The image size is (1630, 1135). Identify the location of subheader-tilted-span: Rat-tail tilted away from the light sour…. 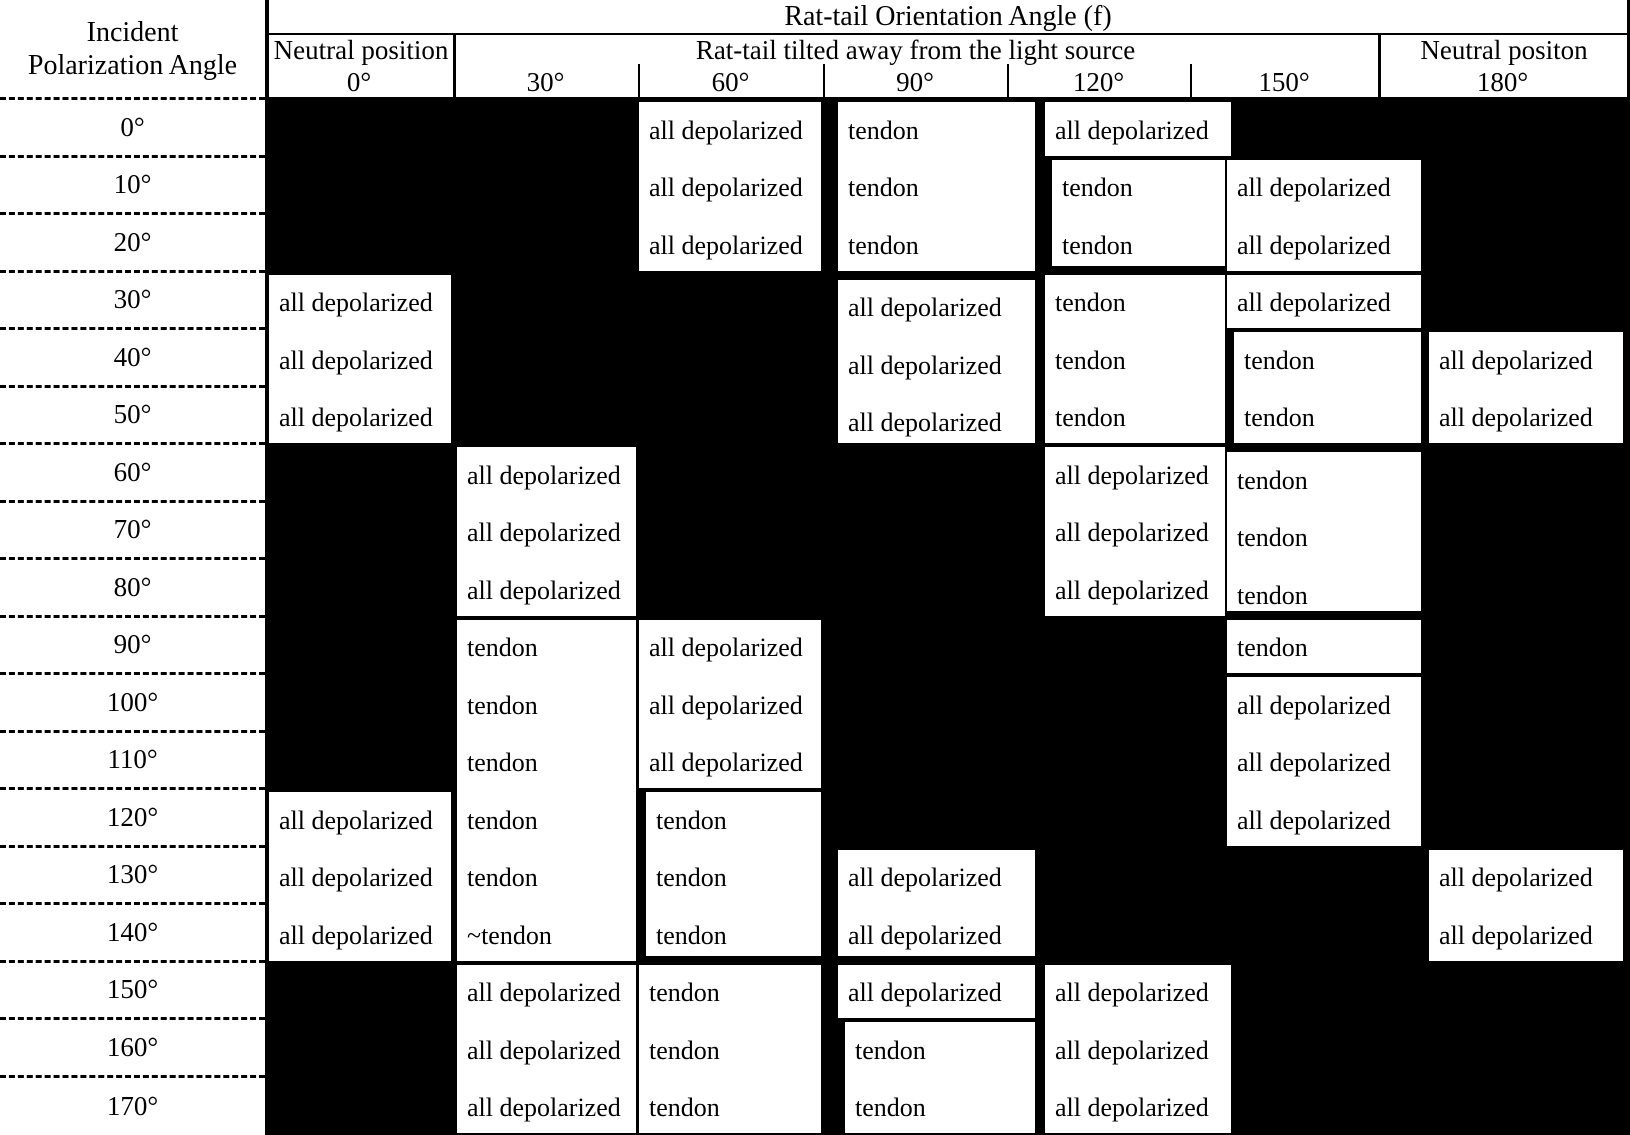
(915, 51).